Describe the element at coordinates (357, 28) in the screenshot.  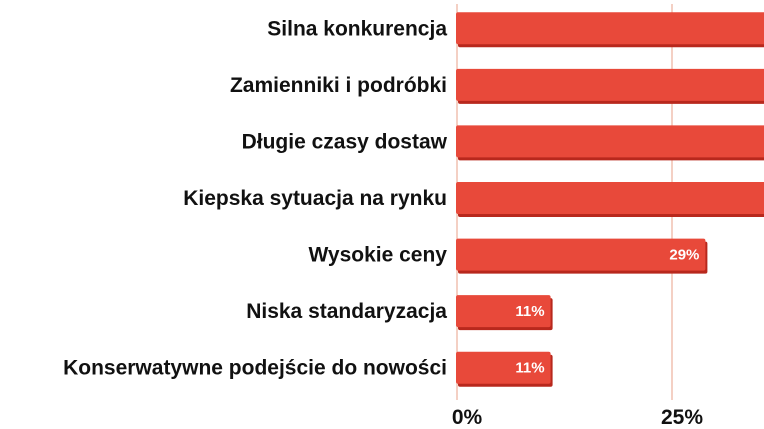
I see `category-label: Silna konkurencja` at that location.